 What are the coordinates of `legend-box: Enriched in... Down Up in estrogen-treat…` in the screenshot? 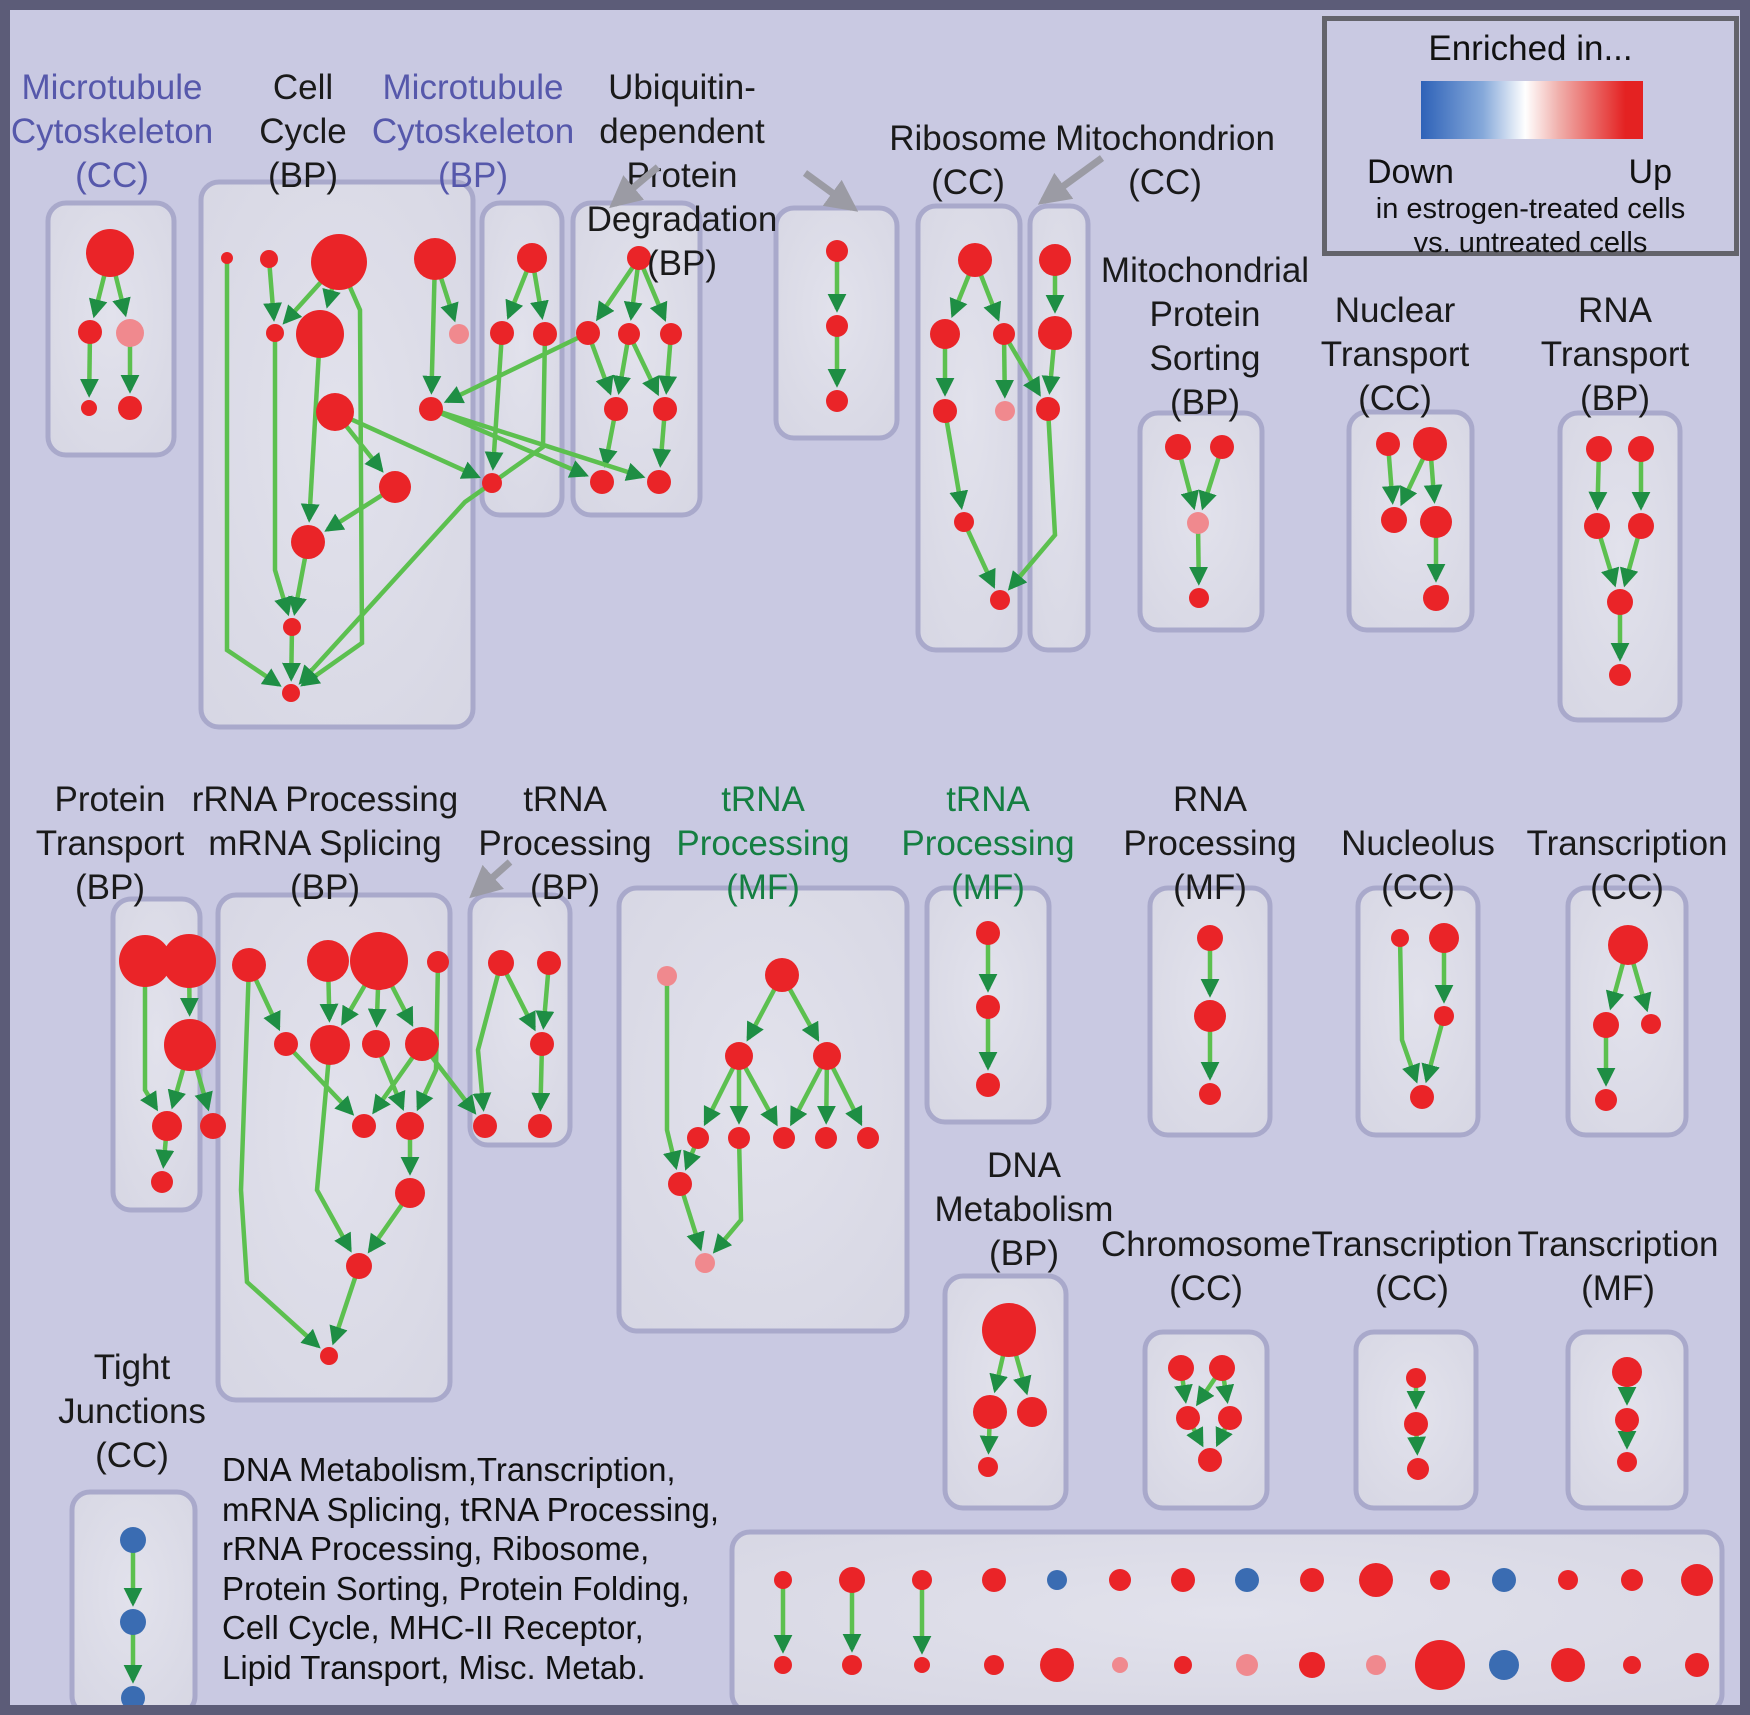 It's located at (1530, 137).